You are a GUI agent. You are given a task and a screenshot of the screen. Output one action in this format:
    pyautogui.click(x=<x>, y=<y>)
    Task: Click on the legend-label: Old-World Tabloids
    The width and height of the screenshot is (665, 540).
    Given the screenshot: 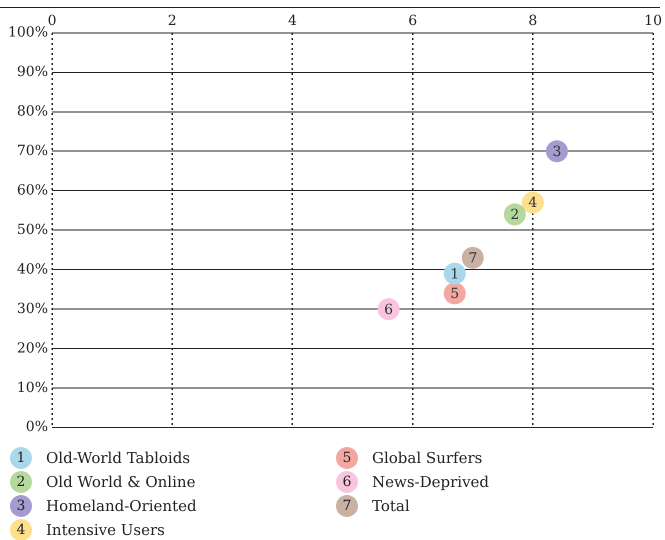 What is the action you would take?
    pyautogui.click(x=118, y=458)
    